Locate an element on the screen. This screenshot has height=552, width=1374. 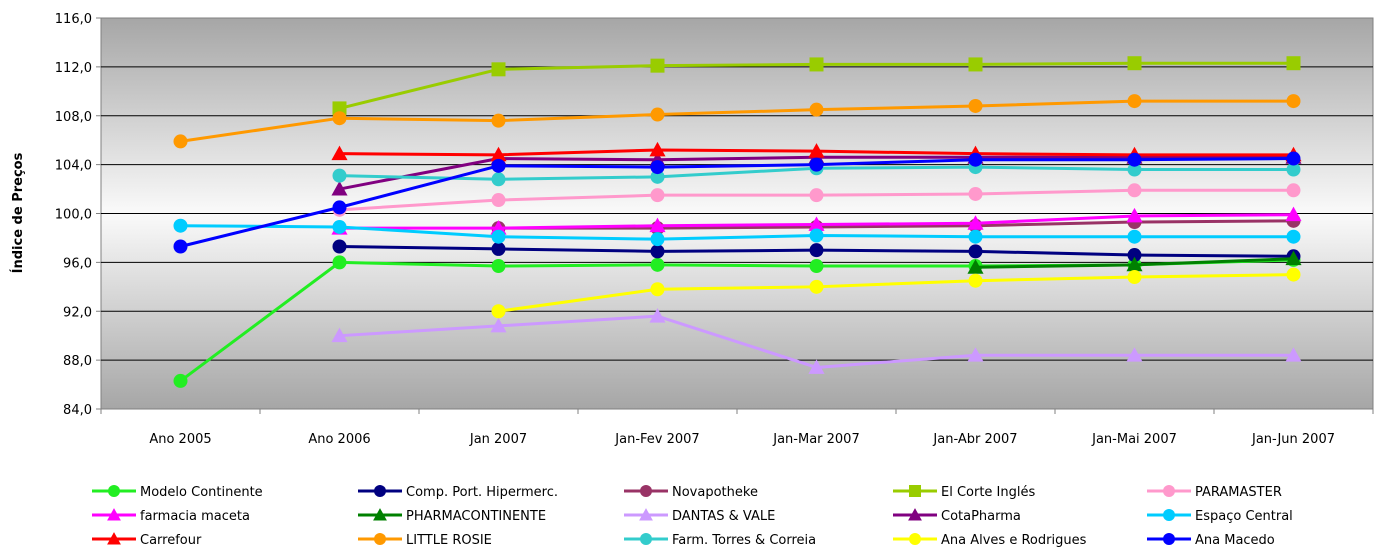
y-tick-label: 88,0 is located at coordinates (77, 361).